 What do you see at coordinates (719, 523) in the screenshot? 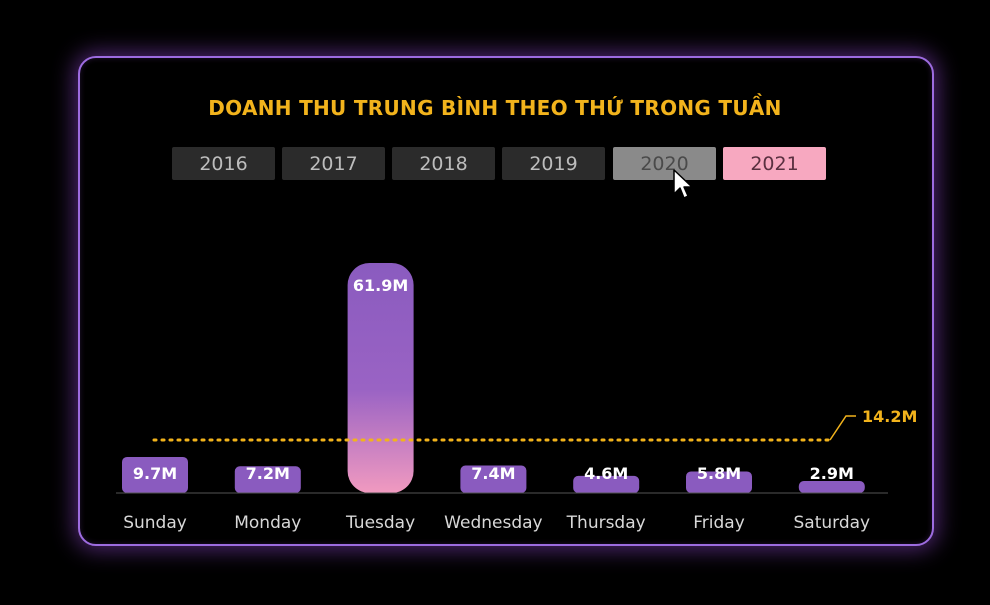
I see `x-tick-label-friday: Friday` at bounding box center [719, 523].